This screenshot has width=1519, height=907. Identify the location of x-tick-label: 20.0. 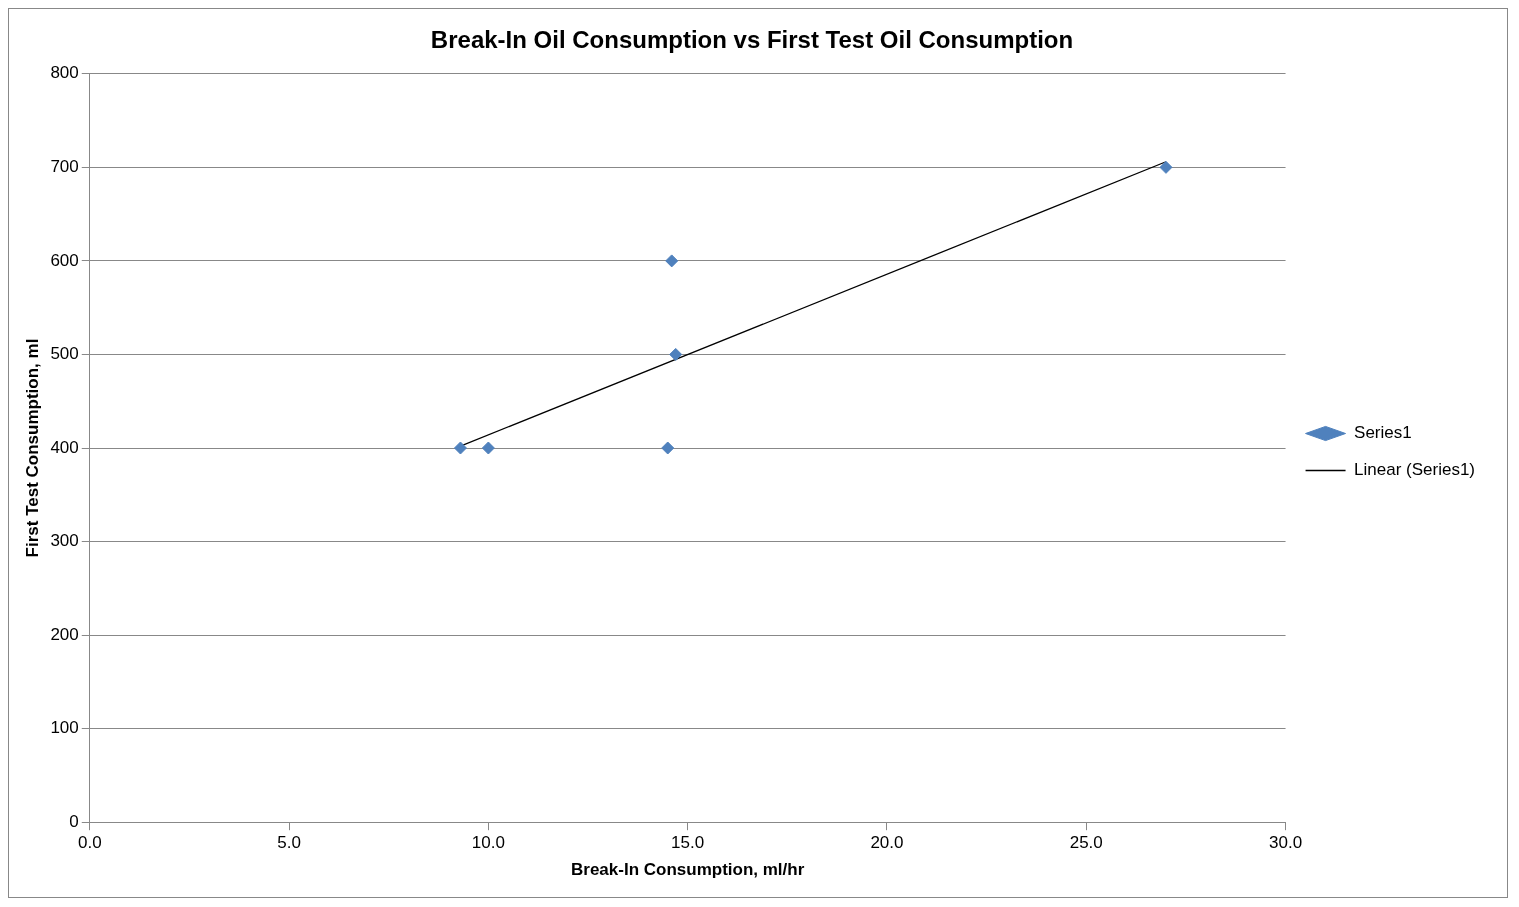
(887, 843).